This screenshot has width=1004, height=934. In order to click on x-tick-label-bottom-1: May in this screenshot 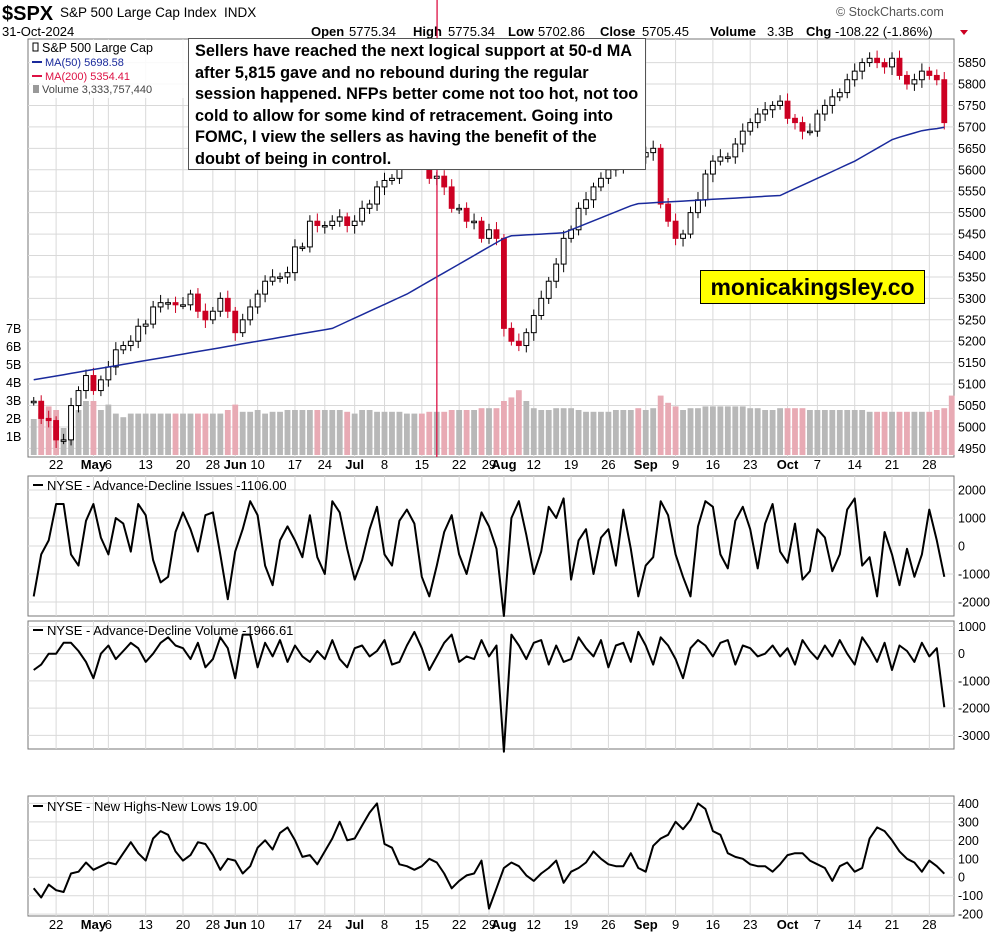, I will do `click(94, 924)`.